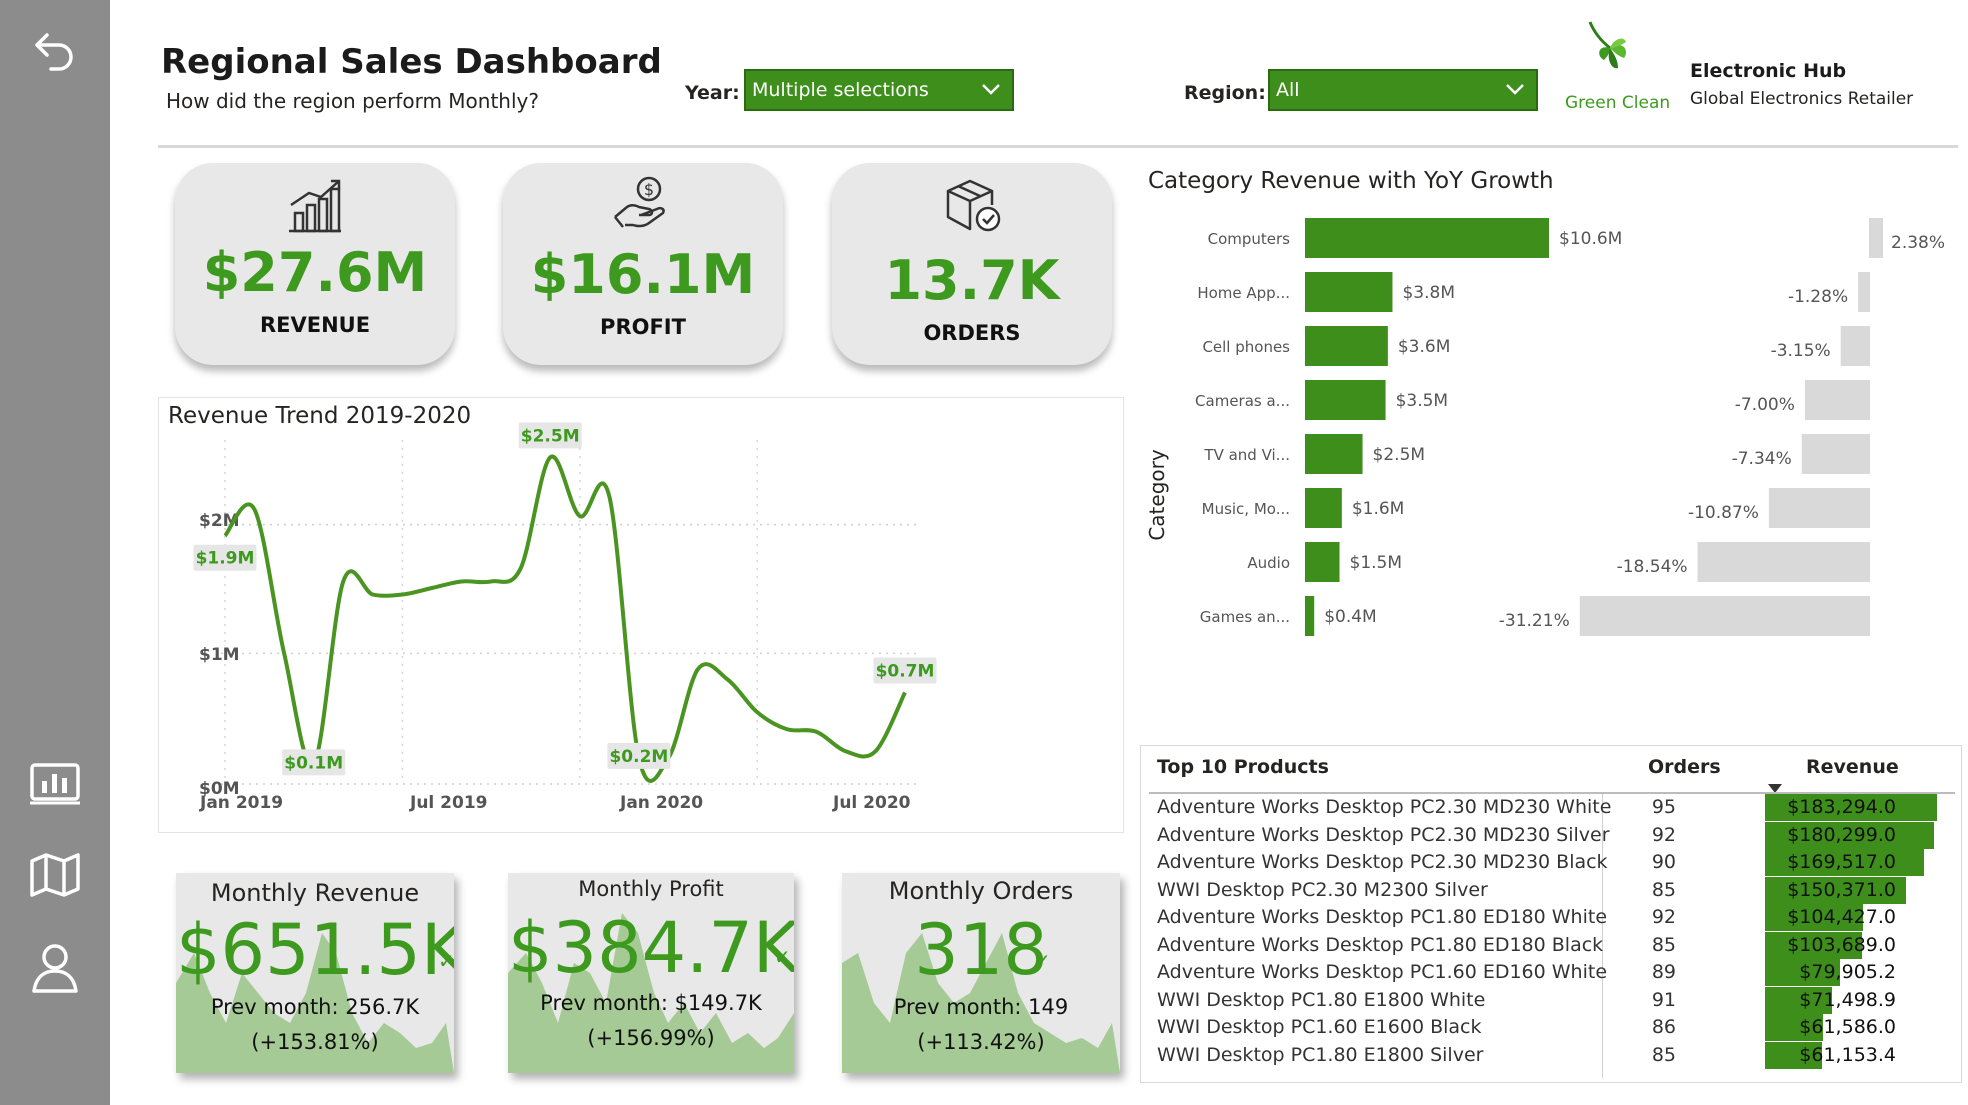 This screenshot has height=1105, width=1968. Describe the element at coordinates (1403, 90) in the screenshot. I see `region-slicer: All` at that location.